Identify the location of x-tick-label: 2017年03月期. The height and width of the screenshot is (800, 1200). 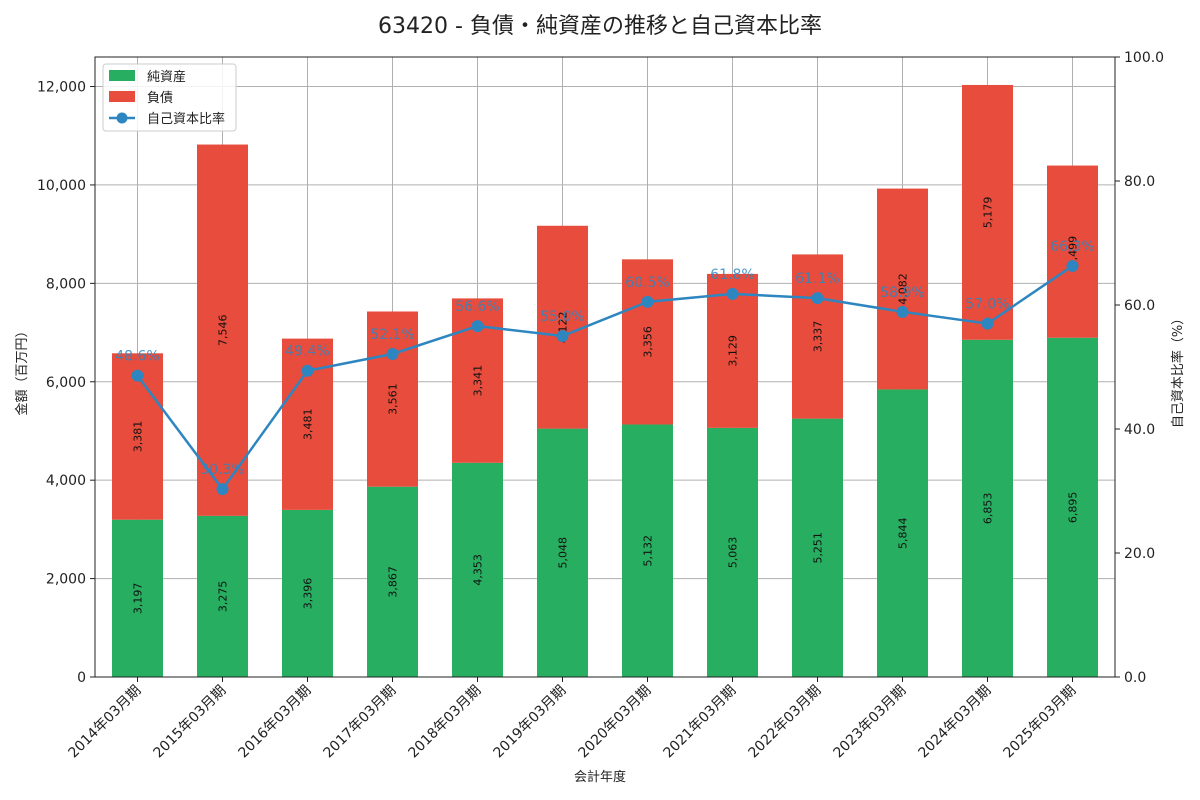
(360, 722).